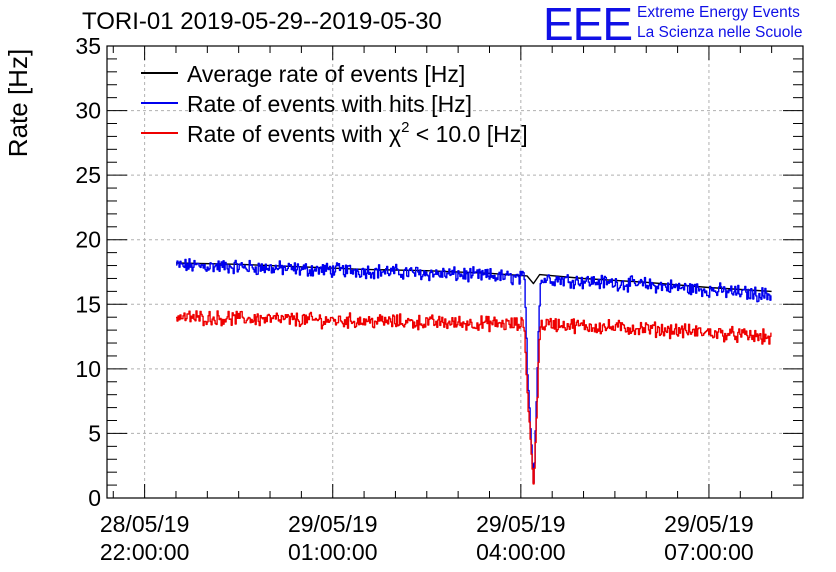  I want to click on y-axis-label: Rate [Hz], so click(18, 103).